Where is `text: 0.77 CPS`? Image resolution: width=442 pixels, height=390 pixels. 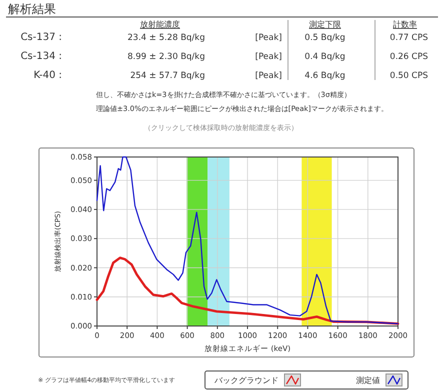
text: 0.77 CPS is located at coordinates (409, 38).